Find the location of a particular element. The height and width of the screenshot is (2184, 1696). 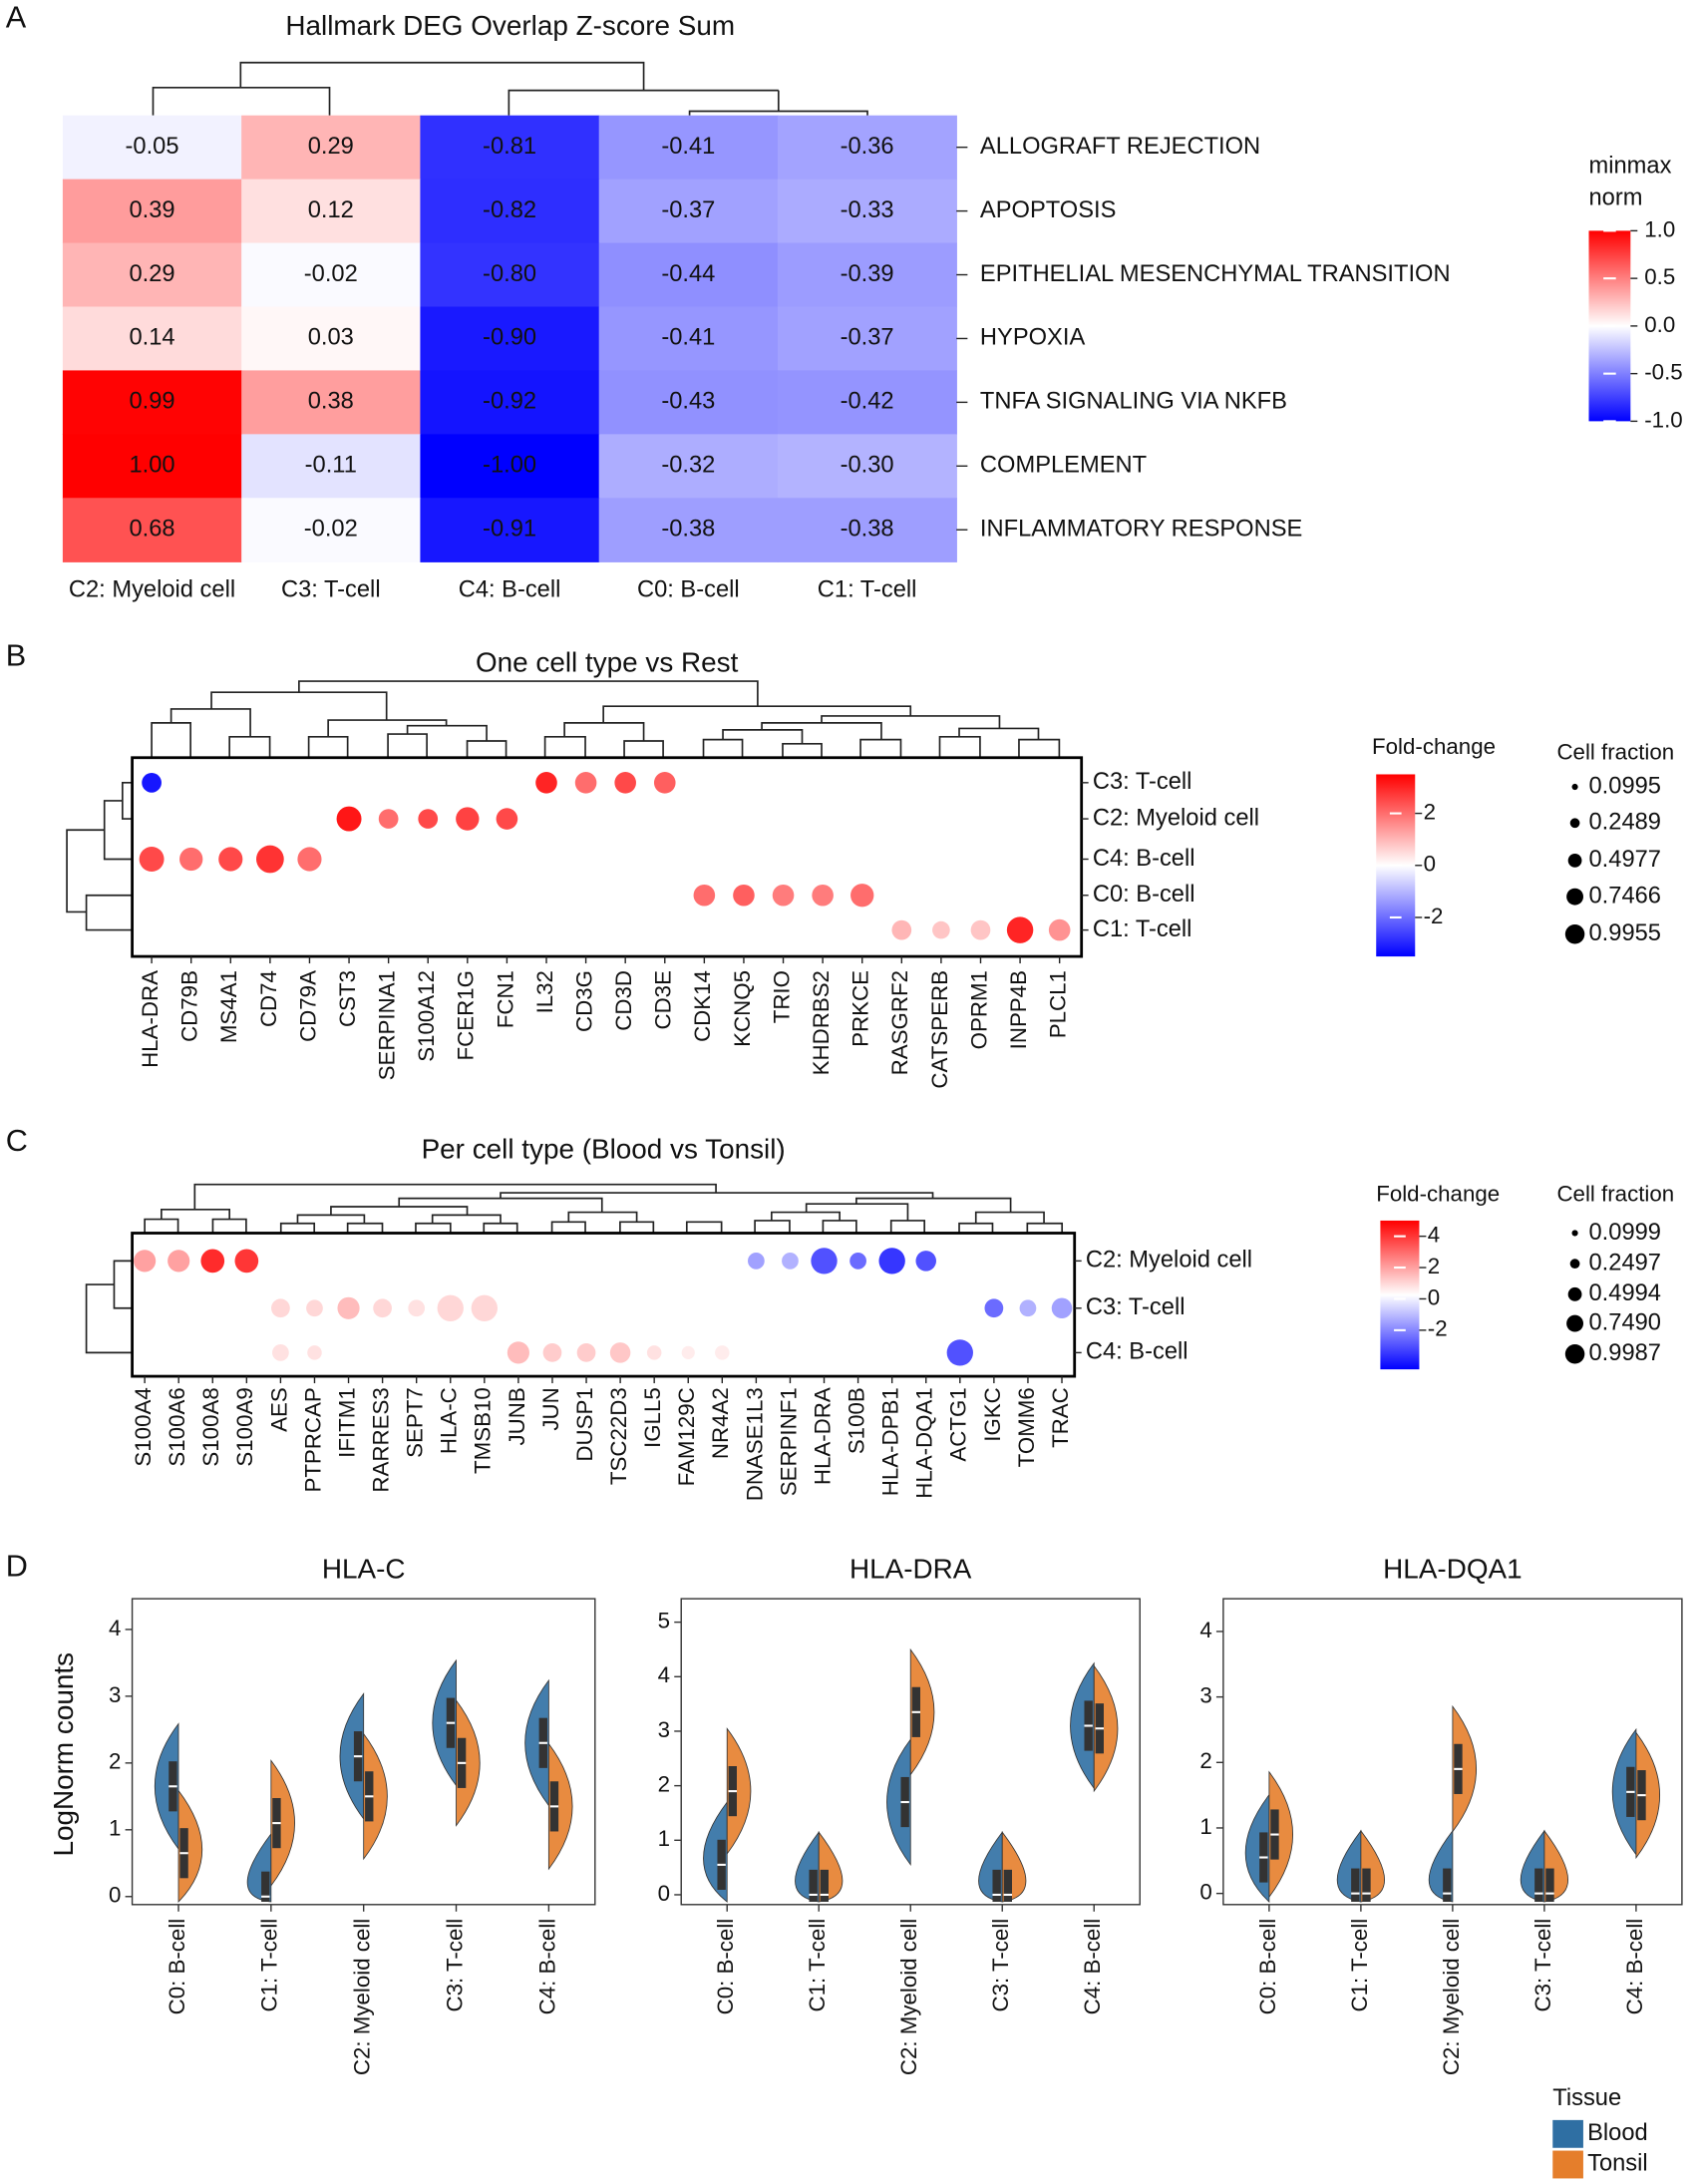

cell-label: -0.80 is located at coordinates (509, 274).